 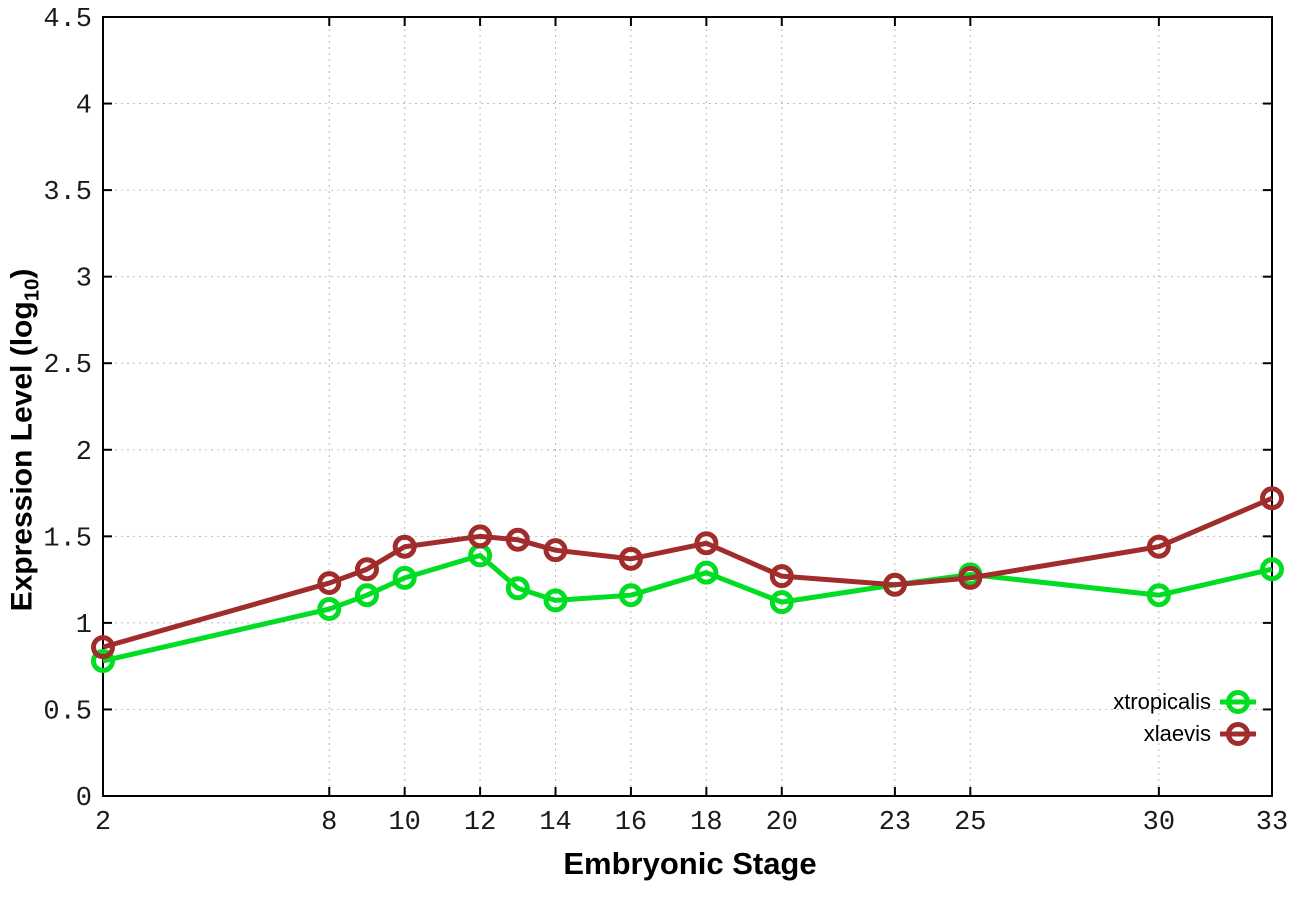 I want to click on x-tick-label: 33, so click(x=1272, y=823).